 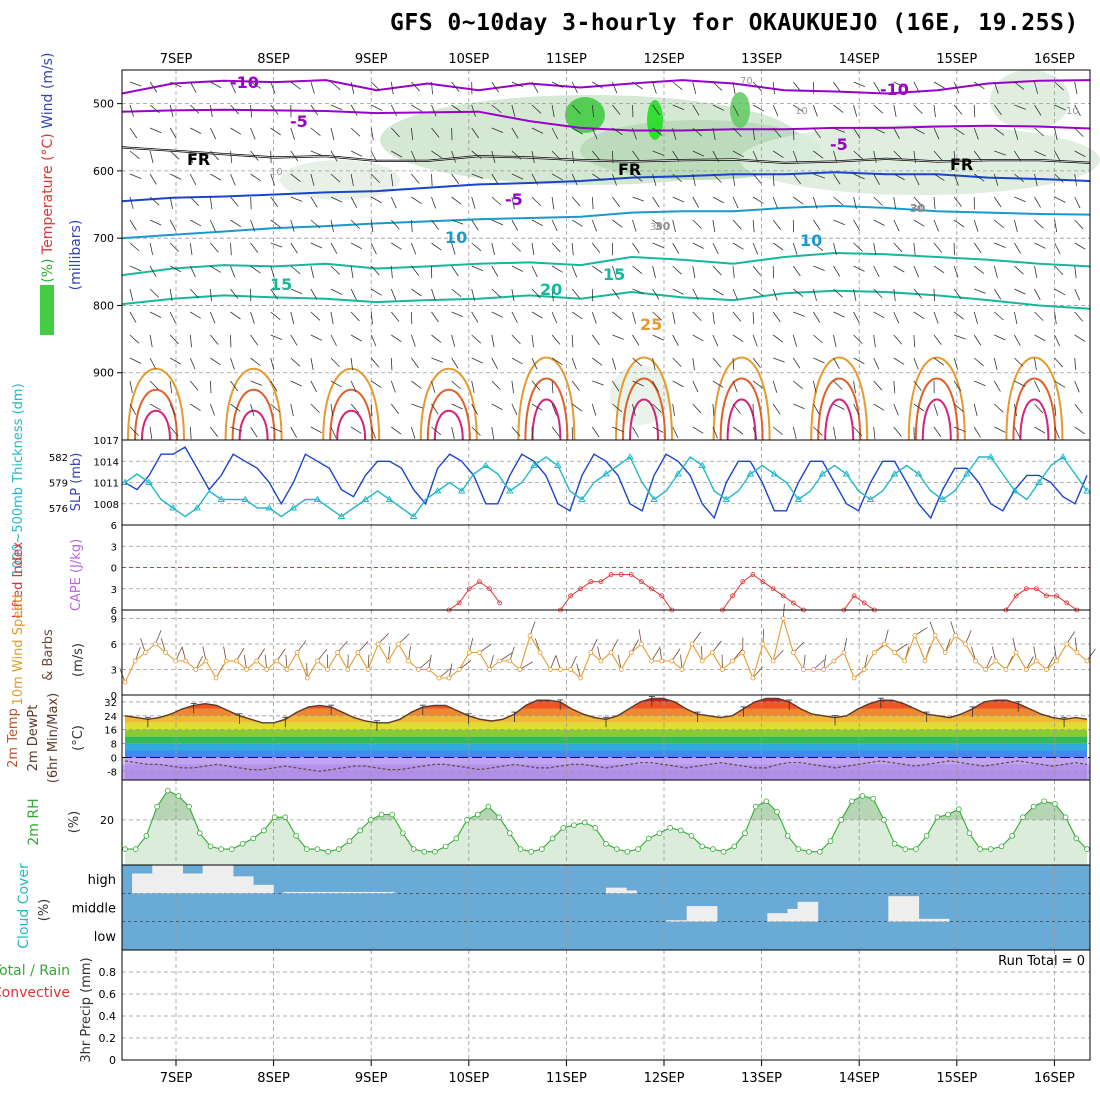 What do you see at coordinates (753, 574) in the screenshot?
I see `lifted-index-point` at bounding box center [753, 574].